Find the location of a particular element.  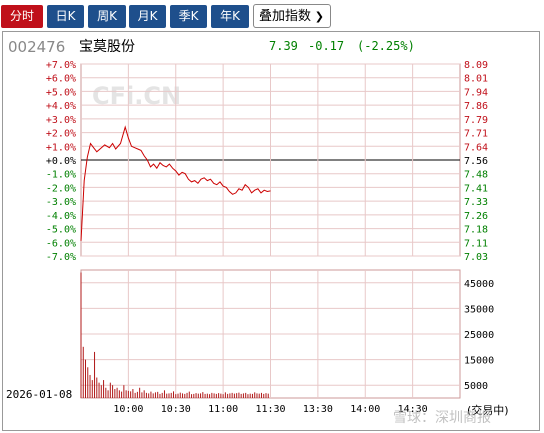

pct-tick-label: +7.0% is located at coordinates (61, 65).